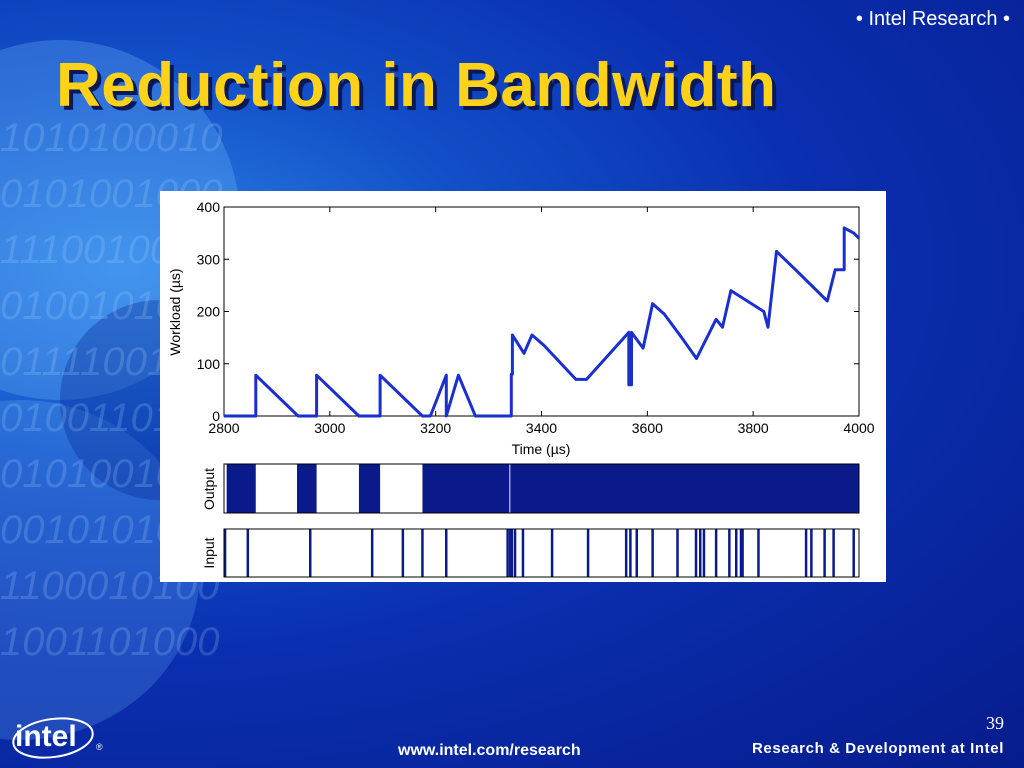 This screenshot has height=768, width=1024. What do you see at coordinates (209, 489) in the screenshot?
I see `output-panel-label: Output` at bounding box center [209, 489].